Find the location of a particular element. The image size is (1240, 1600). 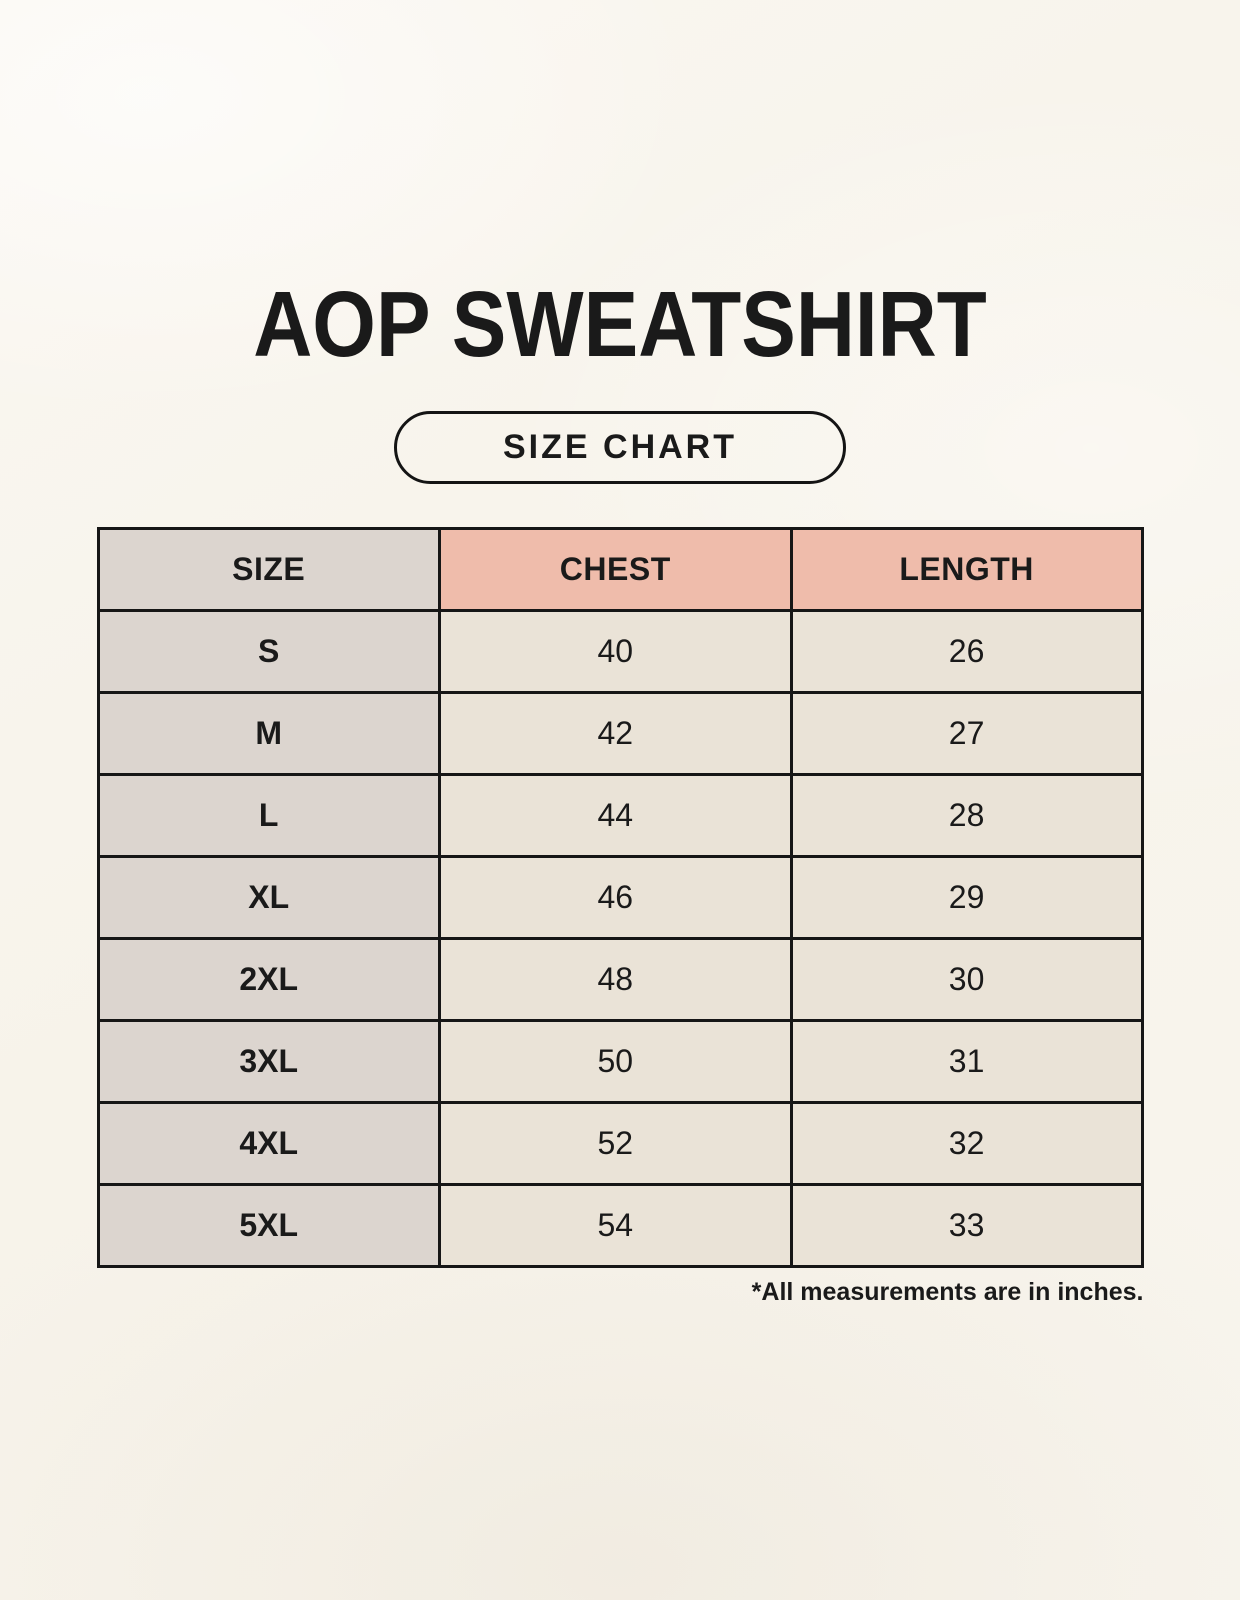

length-cell: 33 is located at coordinates (966, 1225).